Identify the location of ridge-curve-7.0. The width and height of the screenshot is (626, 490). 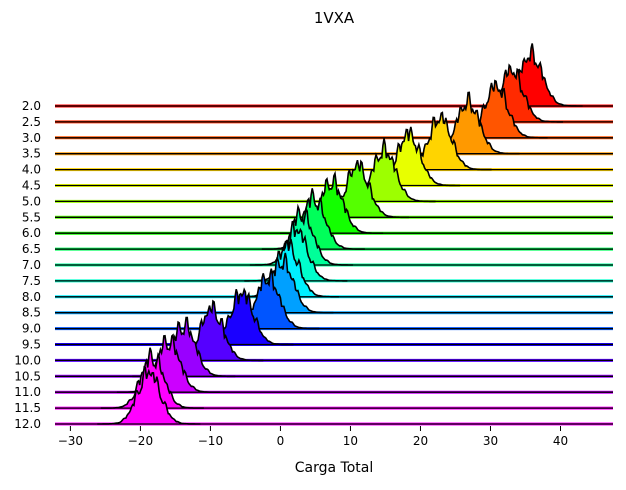
(301, 234).